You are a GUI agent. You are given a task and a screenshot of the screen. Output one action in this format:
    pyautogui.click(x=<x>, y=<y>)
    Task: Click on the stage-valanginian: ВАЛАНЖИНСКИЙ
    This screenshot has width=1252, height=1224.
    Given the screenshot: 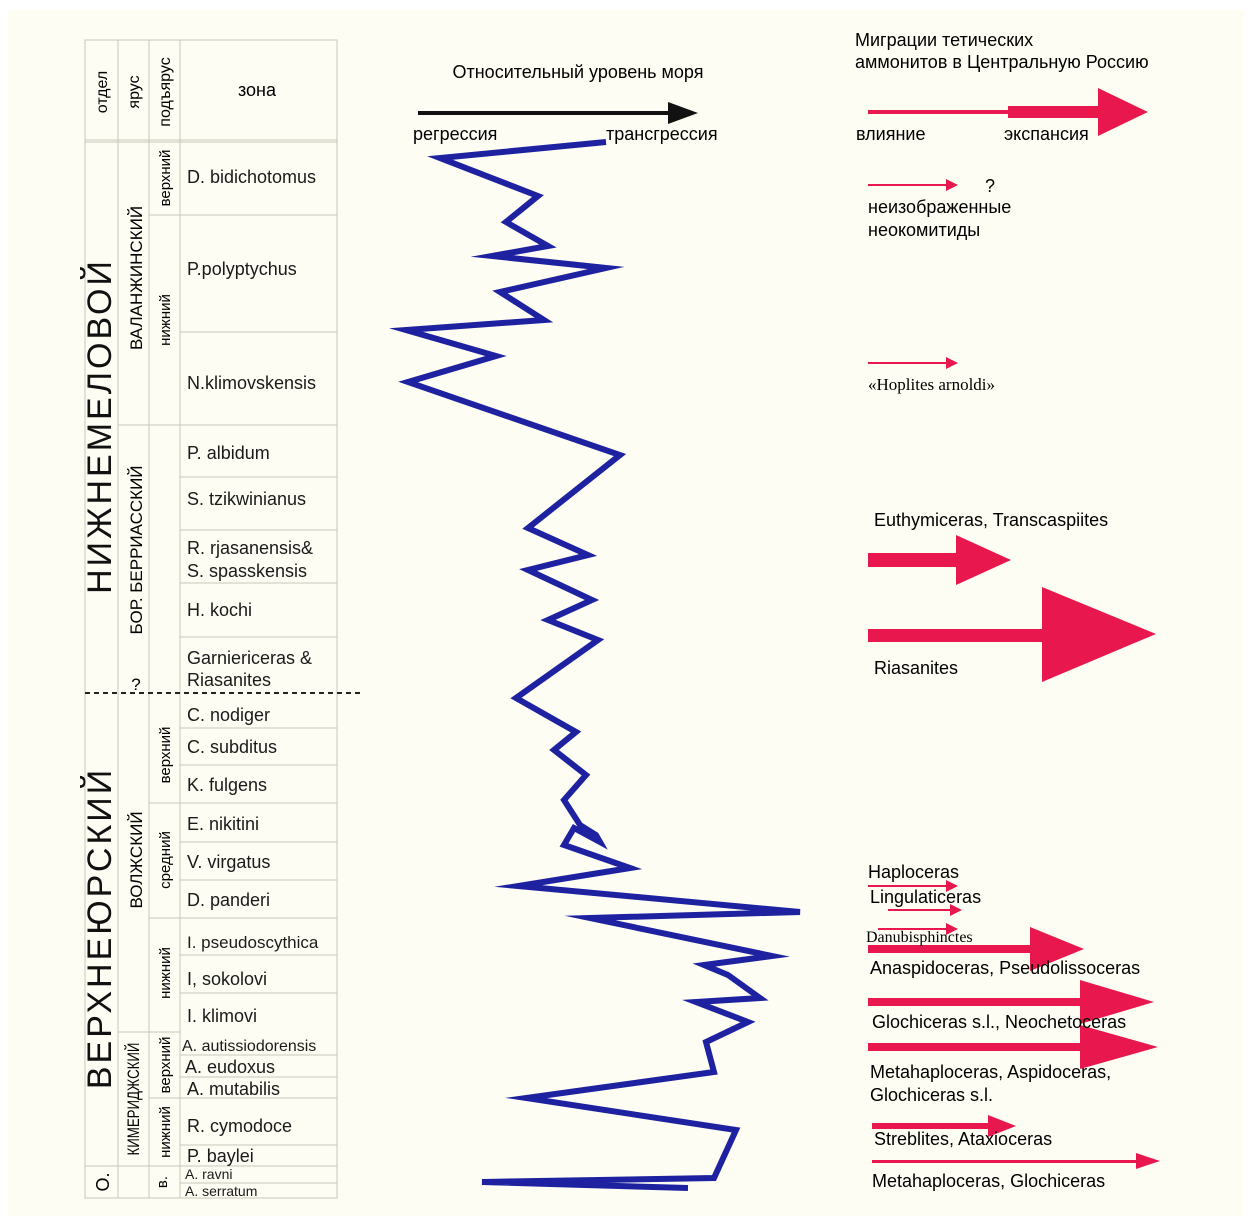 What is the action you would take?
    pyautogui.click(x=136, y=278)
    